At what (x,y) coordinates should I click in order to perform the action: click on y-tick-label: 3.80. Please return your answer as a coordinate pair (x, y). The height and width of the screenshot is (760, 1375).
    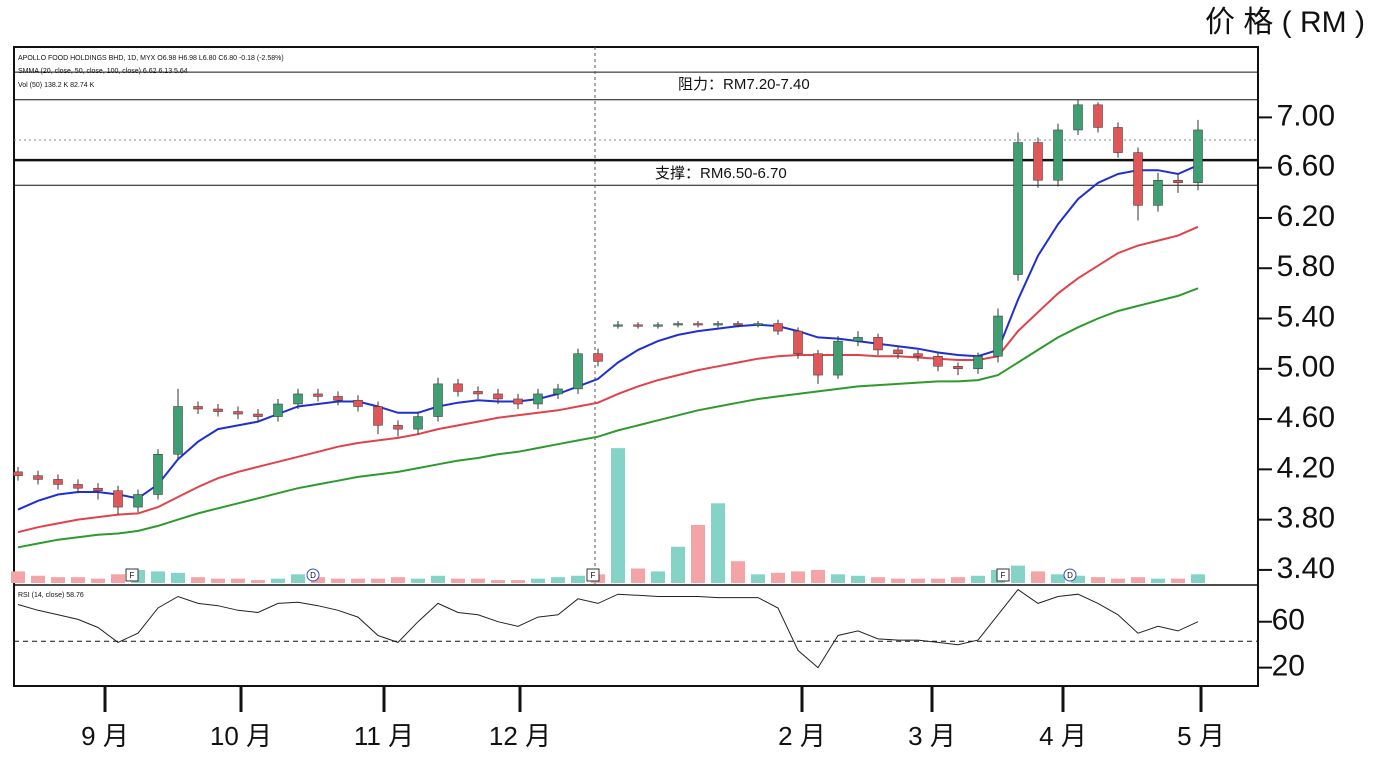
    Looking at the image, I should click on (1306, 518).